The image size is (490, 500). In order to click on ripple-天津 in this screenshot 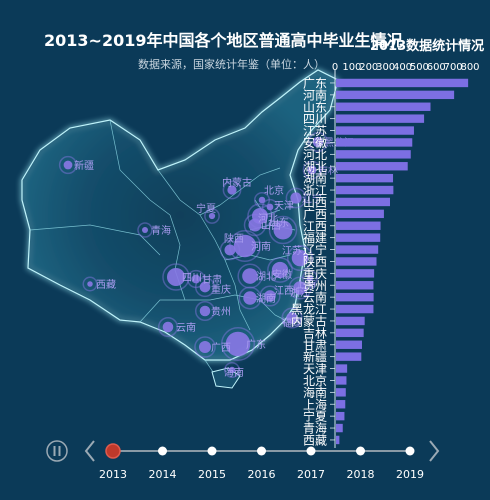, I will do `click(270, 207)`.